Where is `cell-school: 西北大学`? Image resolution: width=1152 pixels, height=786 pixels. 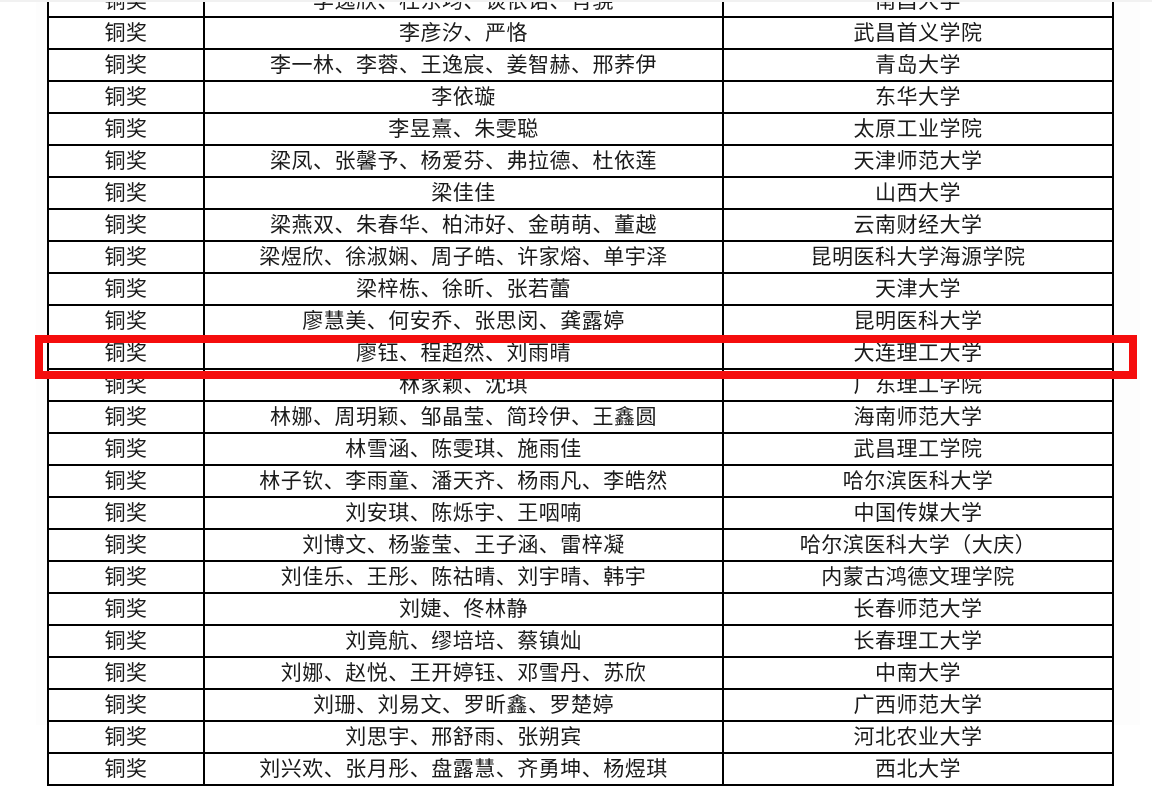
cell-school: 西北大学 is located at coordinates (918, 769).